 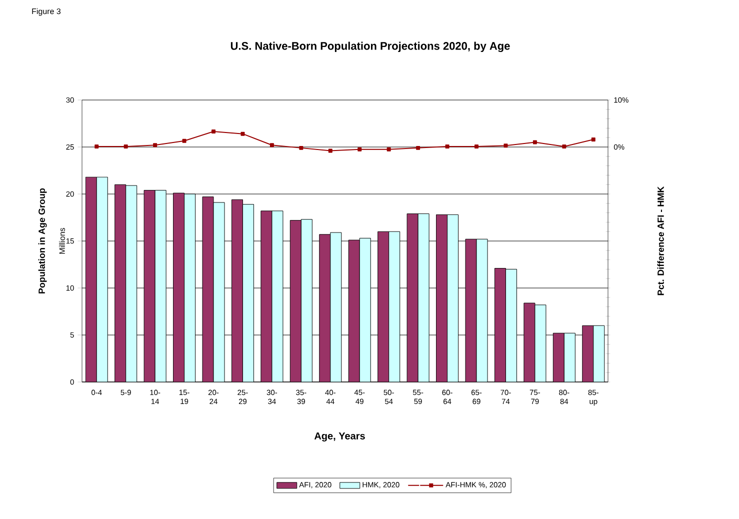 What do you see at coordinates (660, 241) in the screenshot?
I see `y2-axis-title: Pct. Difference AFI - HMK` at bounding box center [660, 241].